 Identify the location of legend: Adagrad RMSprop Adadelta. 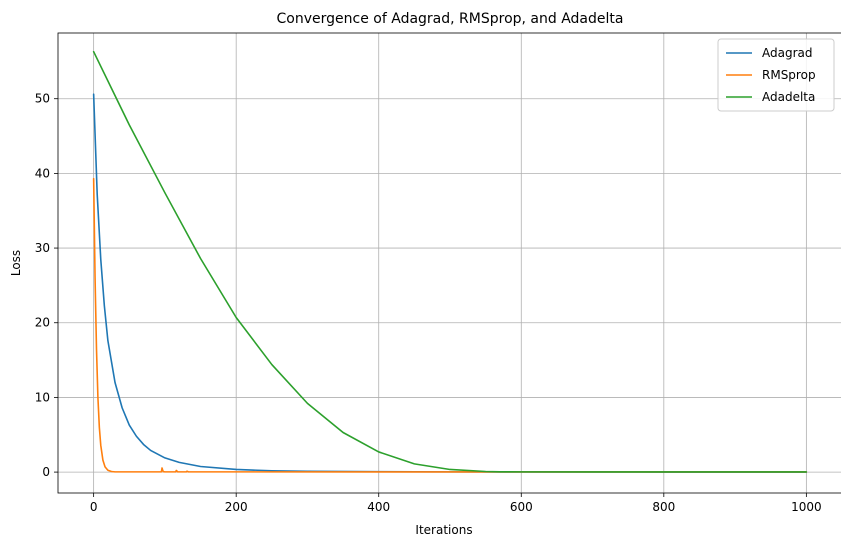
(776, 75).